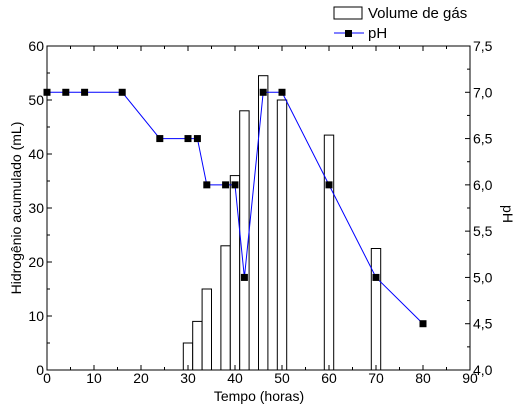 The height and width of the screenshot is (411, 513). I want to click on x-axis-title: Tempo (horas), so click(259, 396).